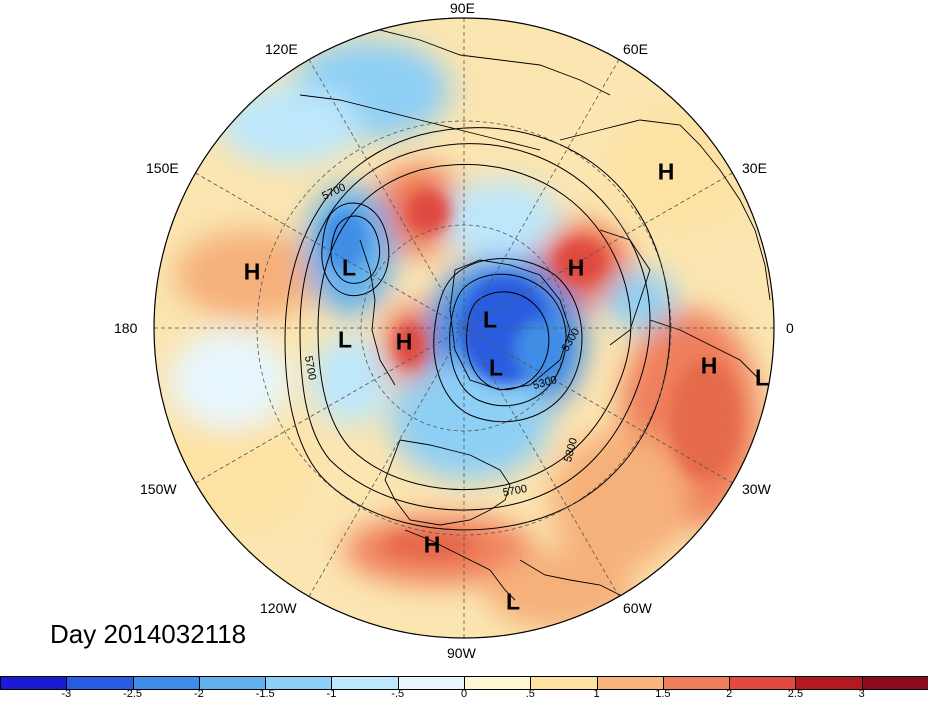 This screenshot has width=928, height=702. What do you see at coordinates (756, 489) in the screenshot?
I see `lon-label-30w: 30W` at bounding box center [756, 489].